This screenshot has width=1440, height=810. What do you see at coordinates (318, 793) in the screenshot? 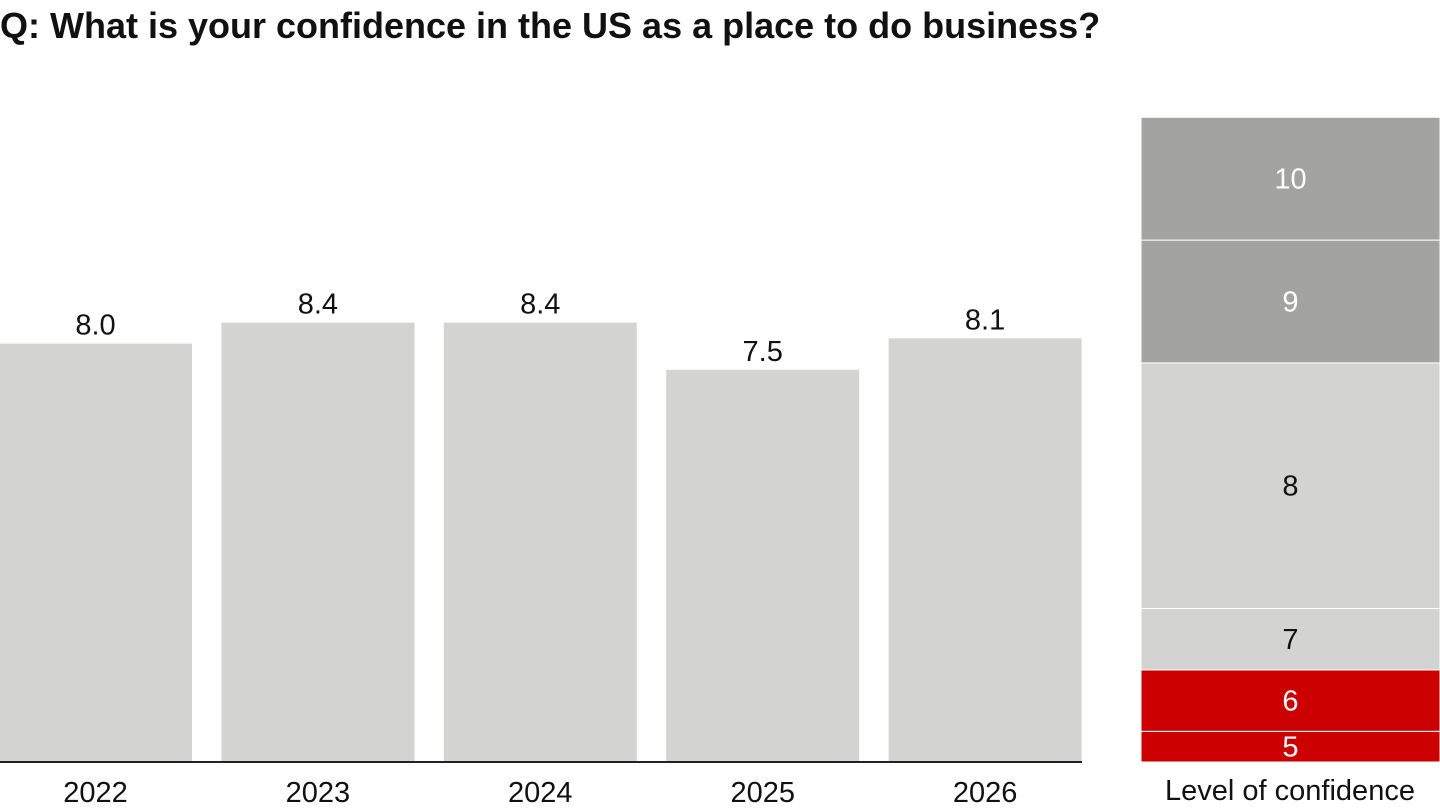
I see `x-tick-label-2023: 2023` at bounding box center [318, 793].